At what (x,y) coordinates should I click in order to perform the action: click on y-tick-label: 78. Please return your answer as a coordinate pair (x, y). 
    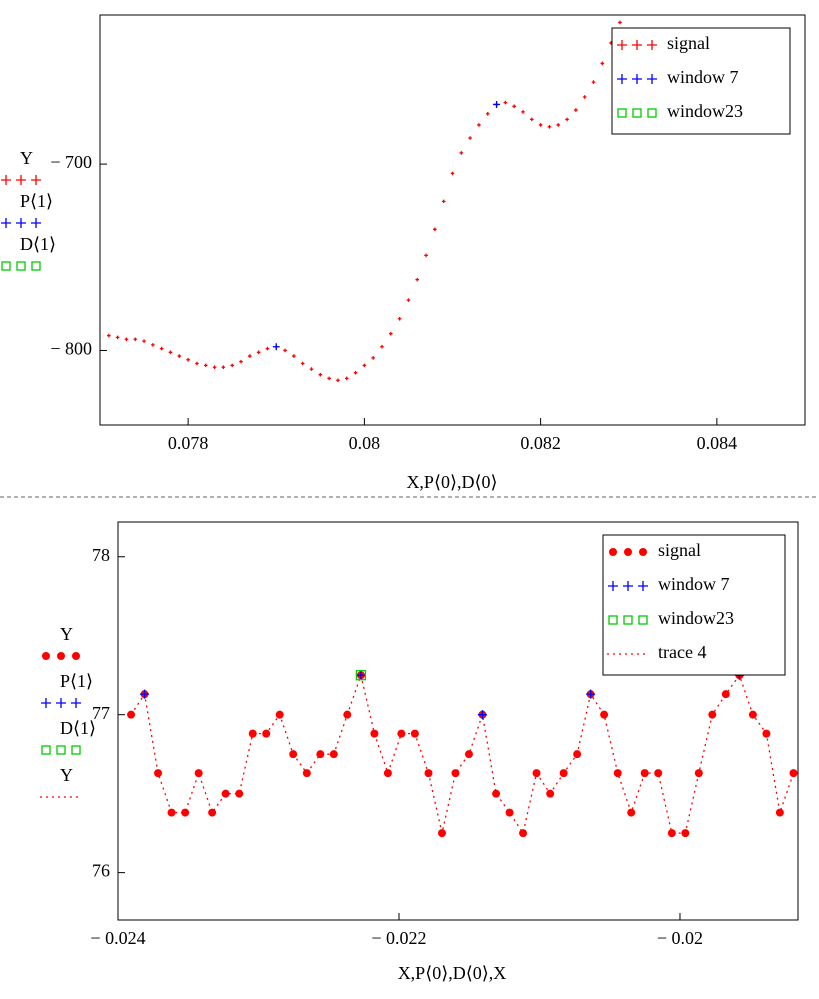
    Looking at the image, I should click on (101, 555).